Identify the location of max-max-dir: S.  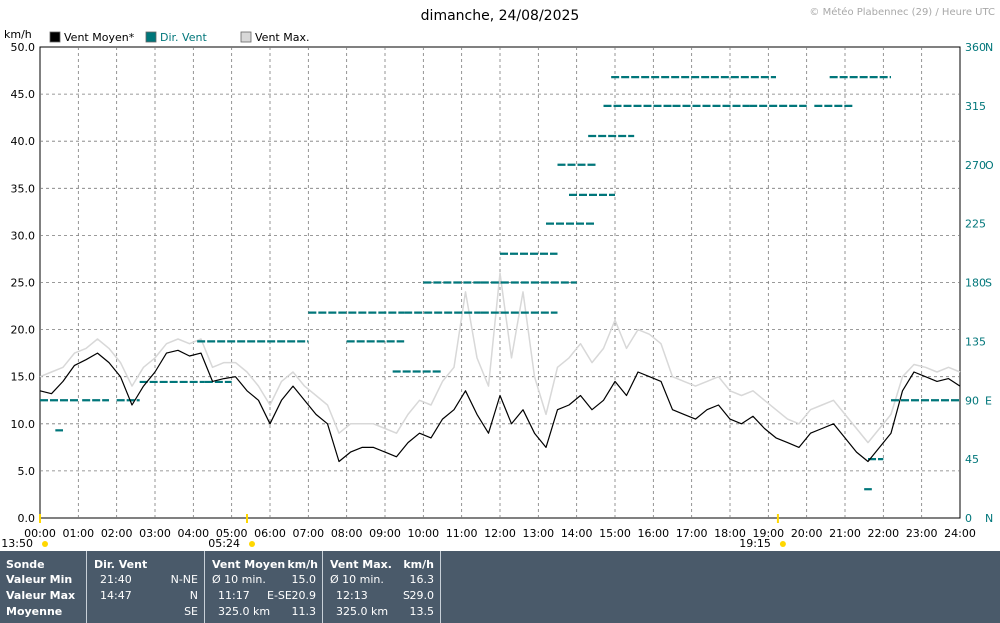
(406, 595).